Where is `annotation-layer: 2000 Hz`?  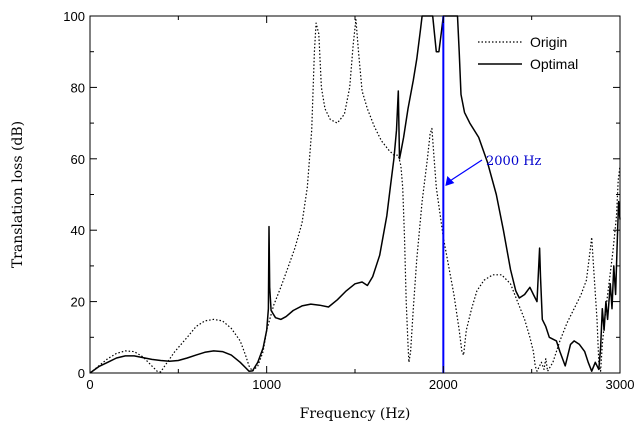 annotation-layer: 2000 Hz is located at coordinates (492, 194).